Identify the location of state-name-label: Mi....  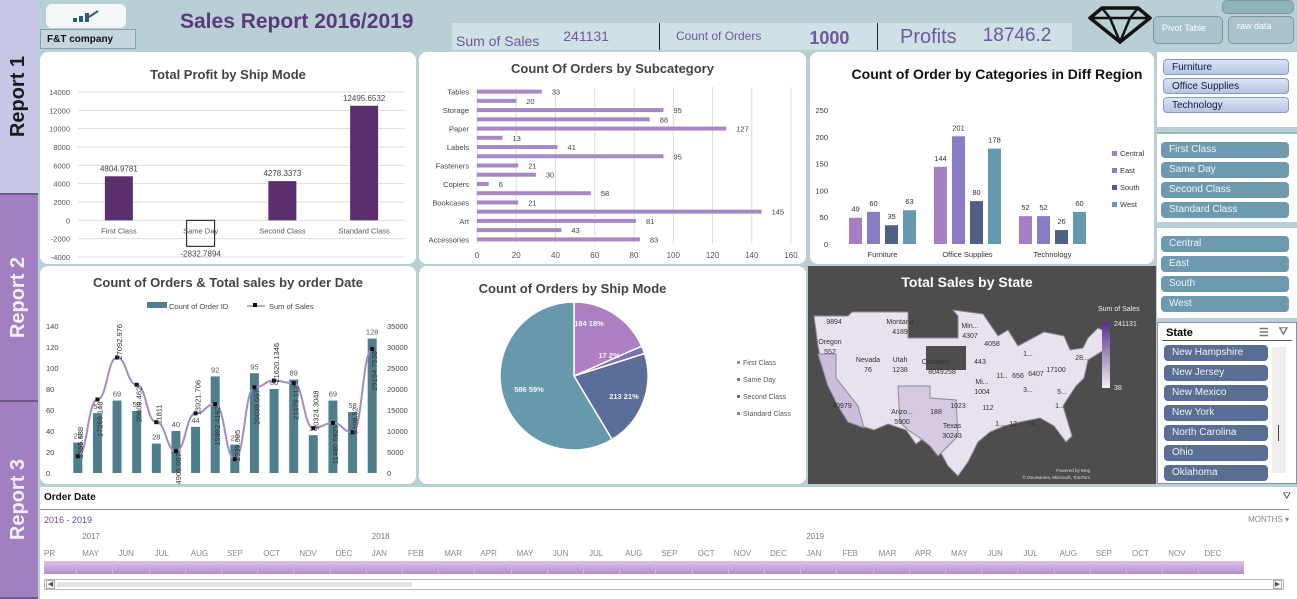
(981, 382).